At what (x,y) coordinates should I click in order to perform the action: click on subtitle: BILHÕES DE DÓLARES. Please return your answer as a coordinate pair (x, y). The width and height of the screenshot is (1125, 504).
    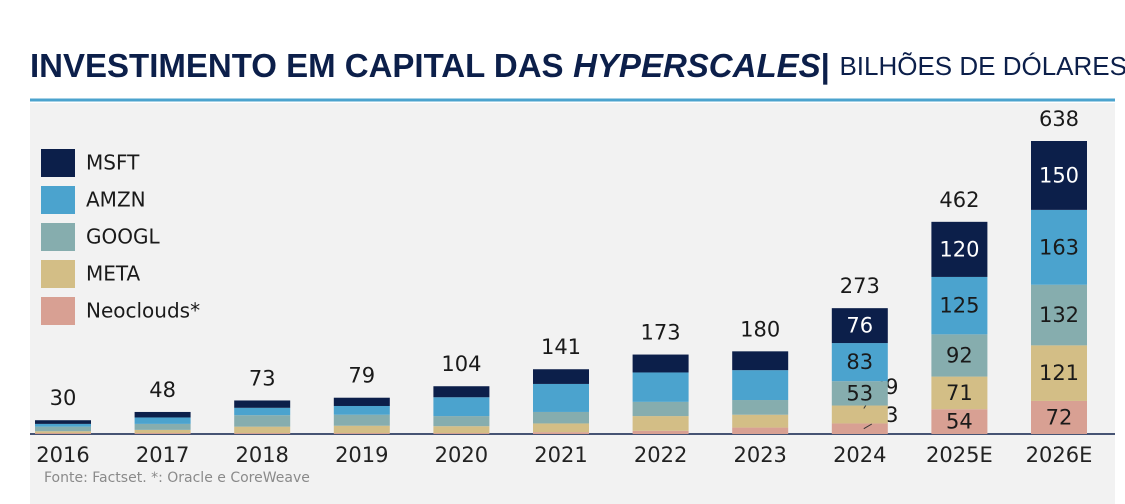
    Looking at the image, I should click on (982, 66).